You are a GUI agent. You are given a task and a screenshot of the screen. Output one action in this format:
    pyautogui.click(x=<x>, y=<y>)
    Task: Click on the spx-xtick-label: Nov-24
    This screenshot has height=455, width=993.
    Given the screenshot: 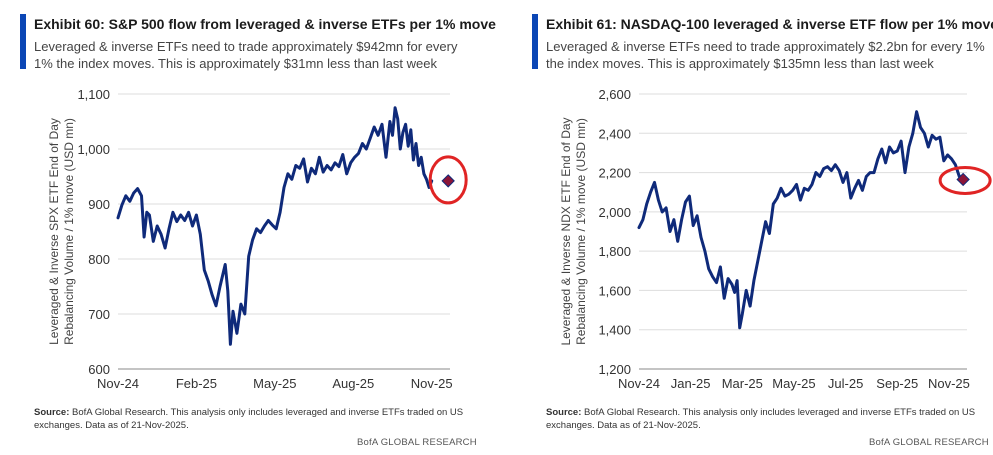 What is the action you would take?
    pyautogui.click(x=118, y=383)
    